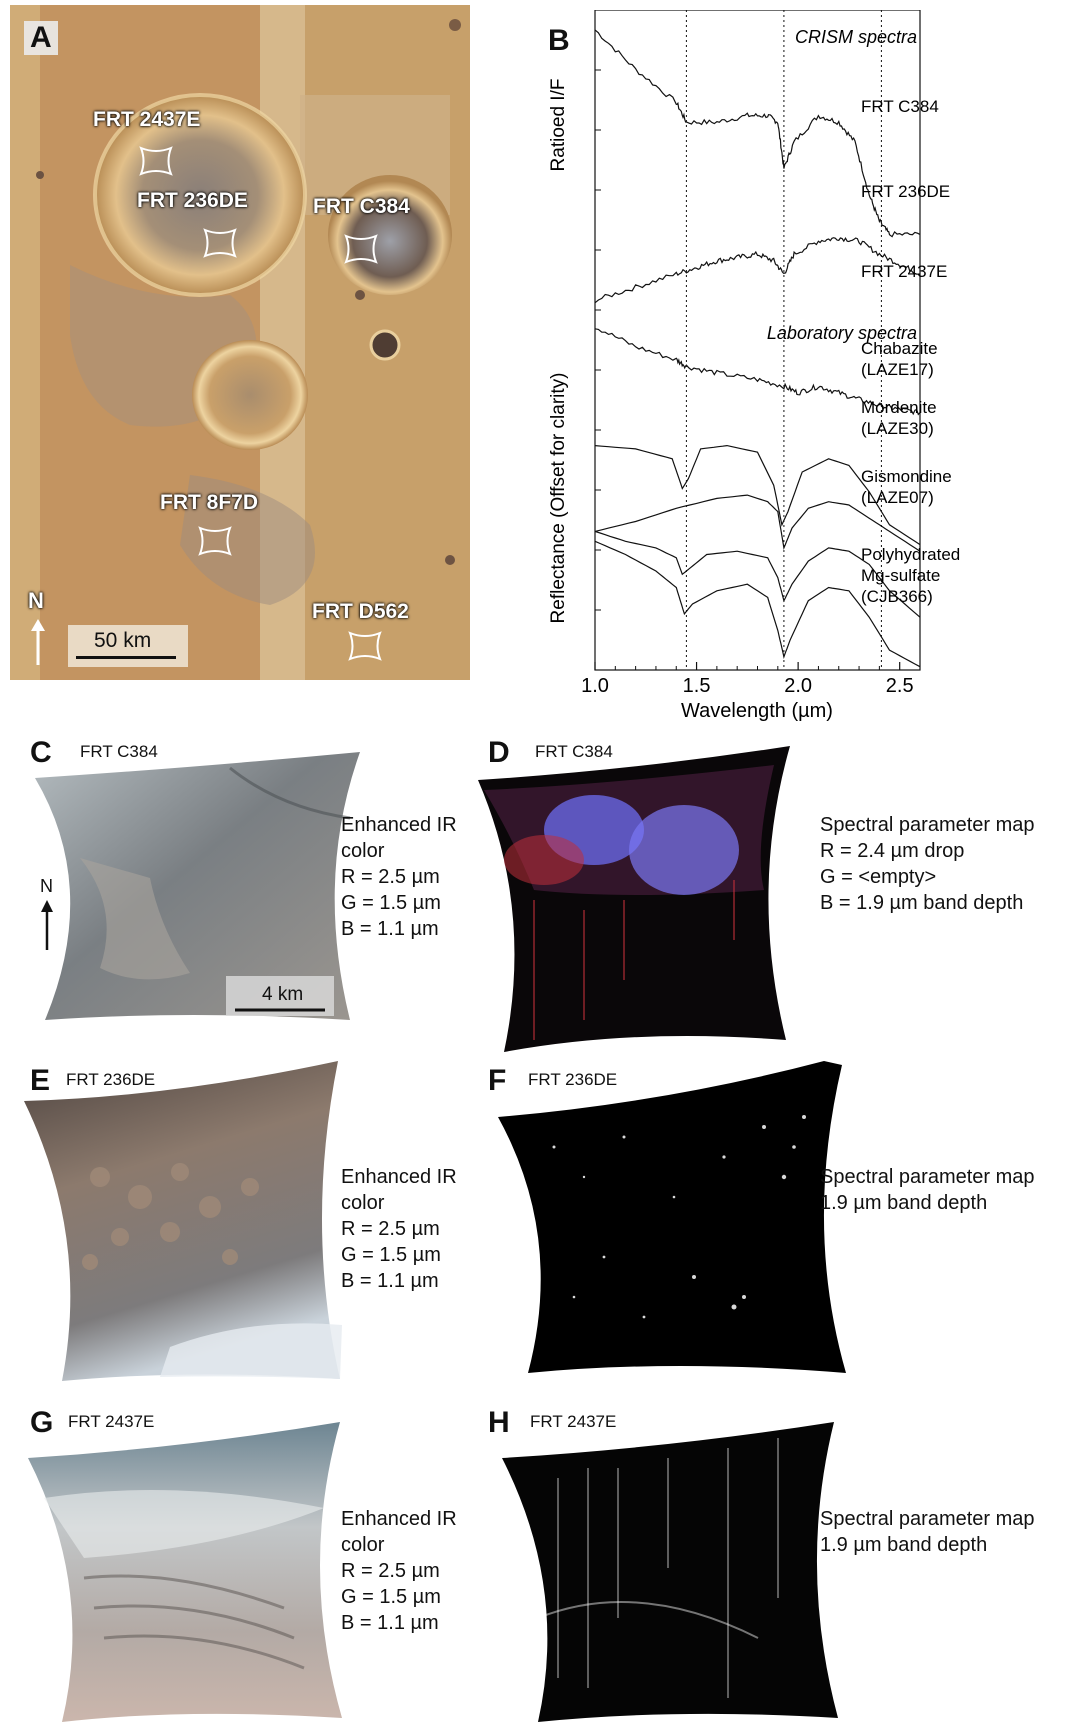 The image size is (1076, 1725). Describe the element at coordinates (499, 752) in the screenshot. I see `panel-d-label: D` at that location.